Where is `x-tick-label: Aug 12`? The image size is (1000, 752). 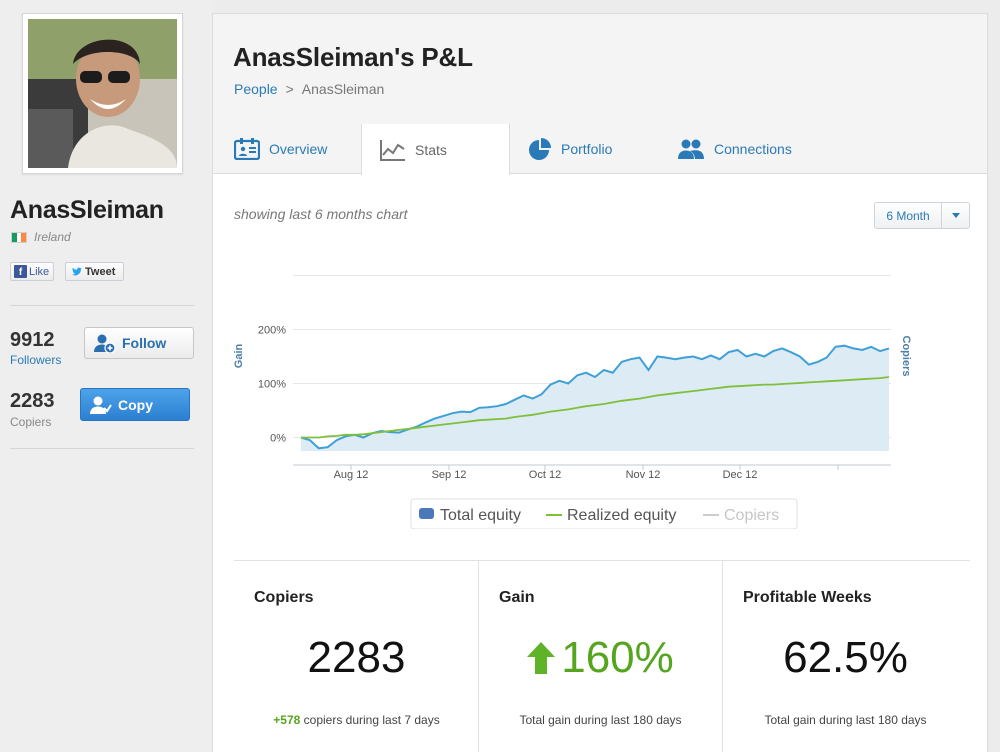
x-tick-label: Aug 12 is located at coordinates (351, 475).